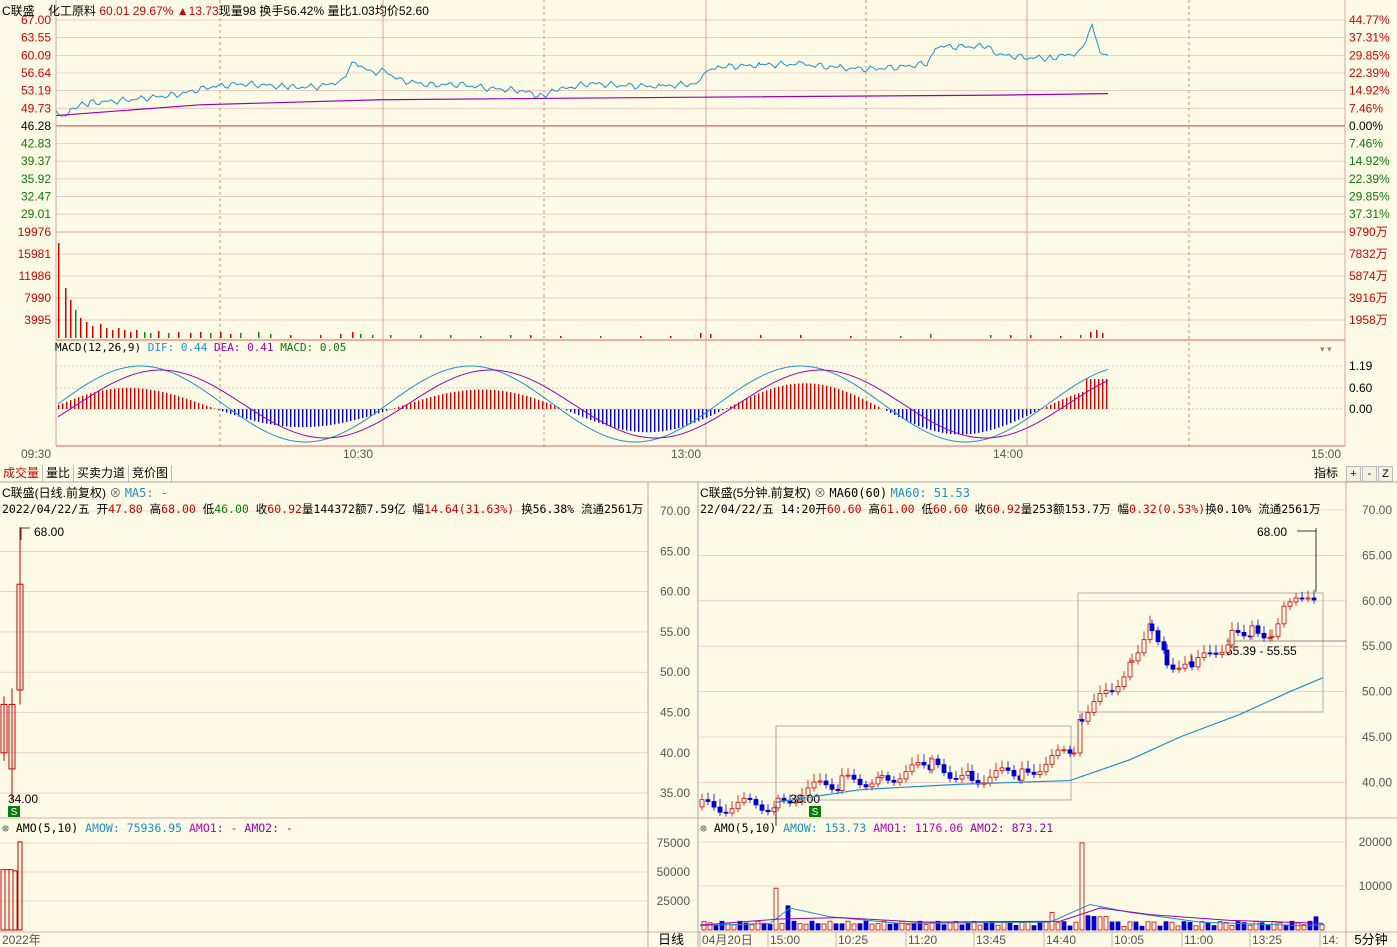  I want to click on price-tick-label: 35.92, so click(36, 179).